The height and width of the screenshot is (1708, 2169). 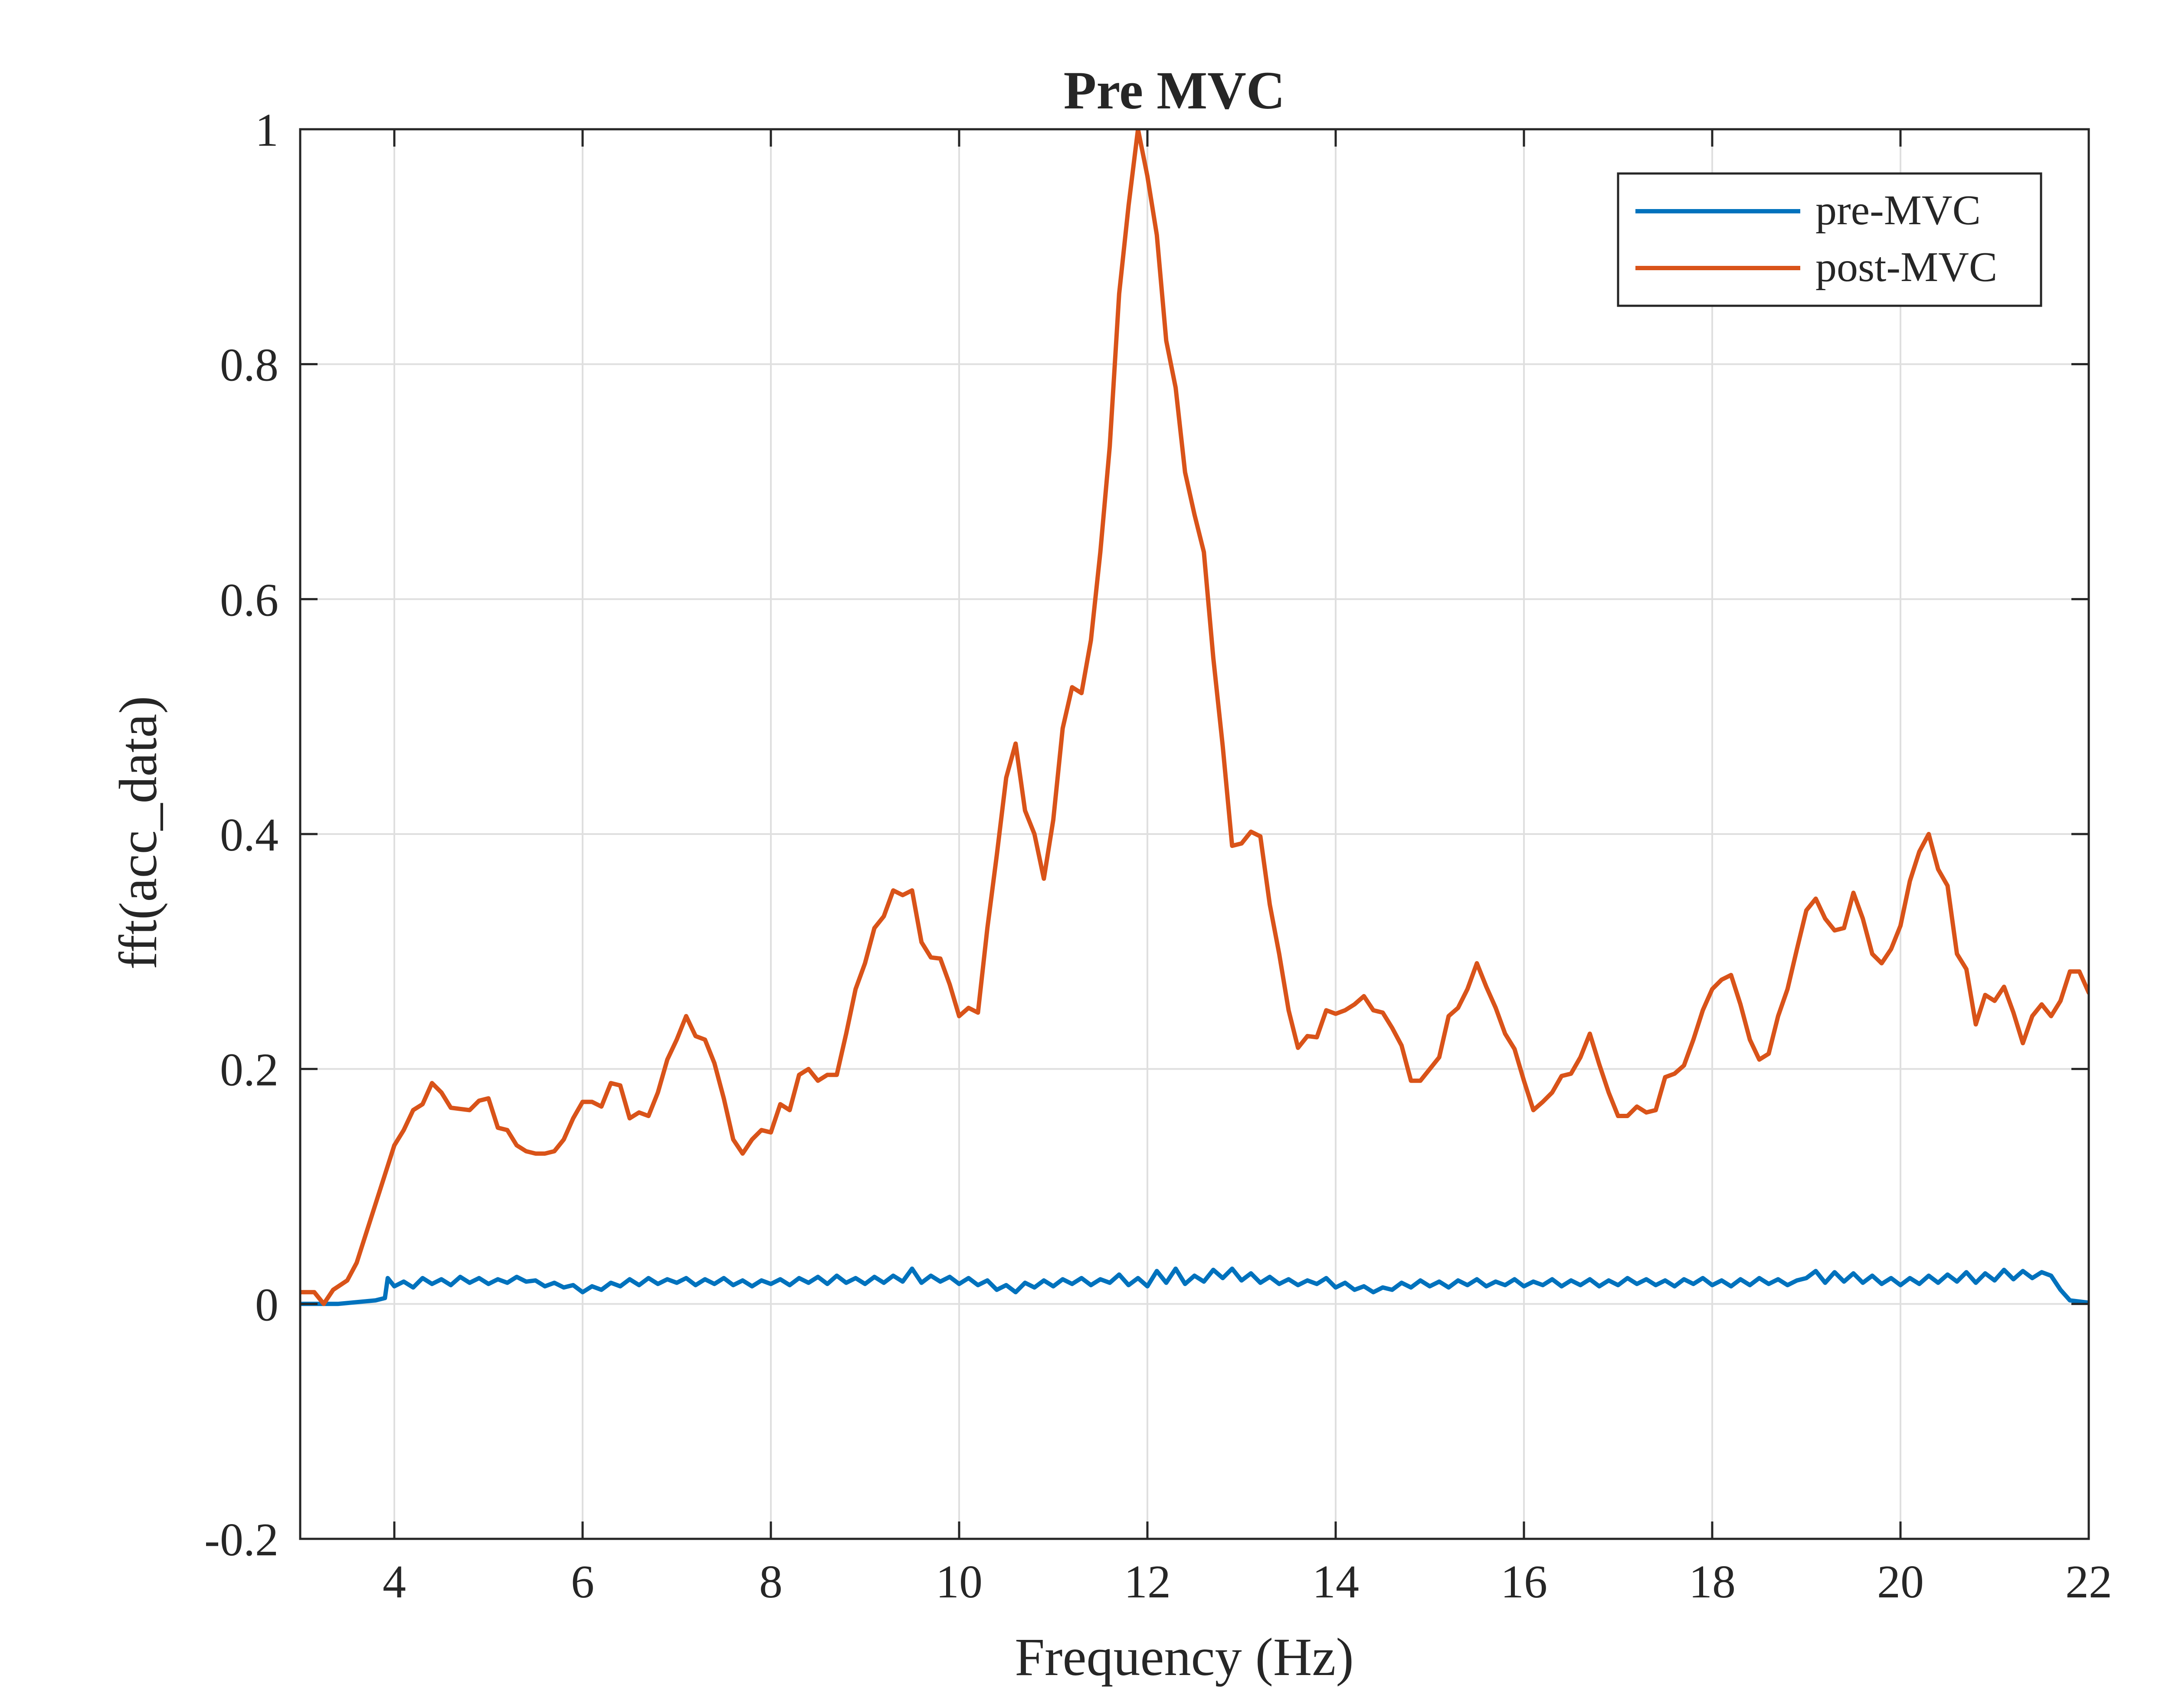 What do you see at coordinates (1898, 211) in the screenshot?
I see `legend-label-pre-mvc: pre-MVC` at bounding box center [1898, 211].